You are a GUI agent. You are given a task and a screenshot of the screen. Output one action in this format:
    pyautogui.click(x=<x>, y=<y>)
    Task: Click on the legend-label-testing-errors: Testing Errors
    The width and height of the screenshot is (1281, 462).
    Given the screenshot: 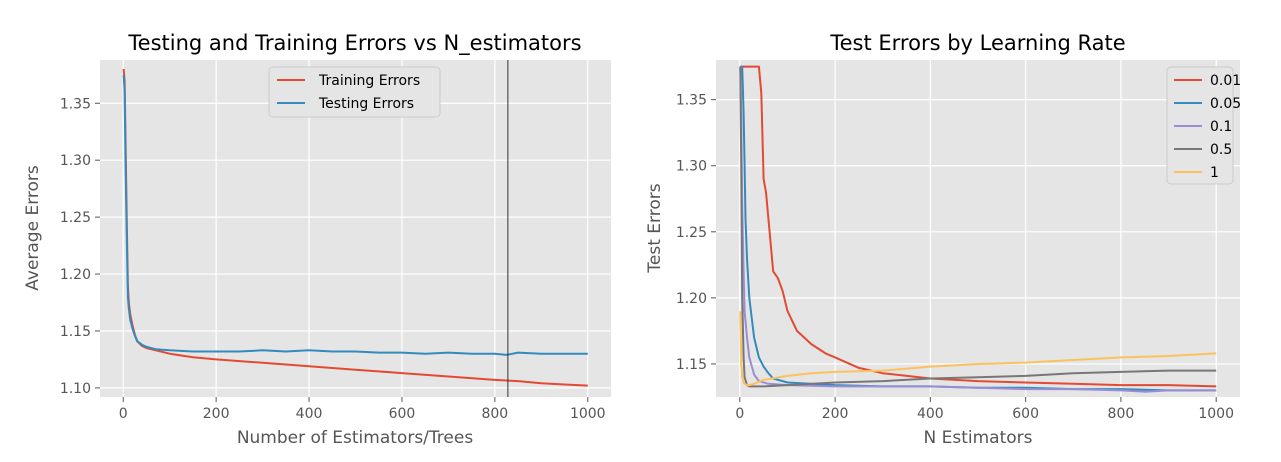 What is the action you would take?
    pyautogui.click(x=366, y=104)
    